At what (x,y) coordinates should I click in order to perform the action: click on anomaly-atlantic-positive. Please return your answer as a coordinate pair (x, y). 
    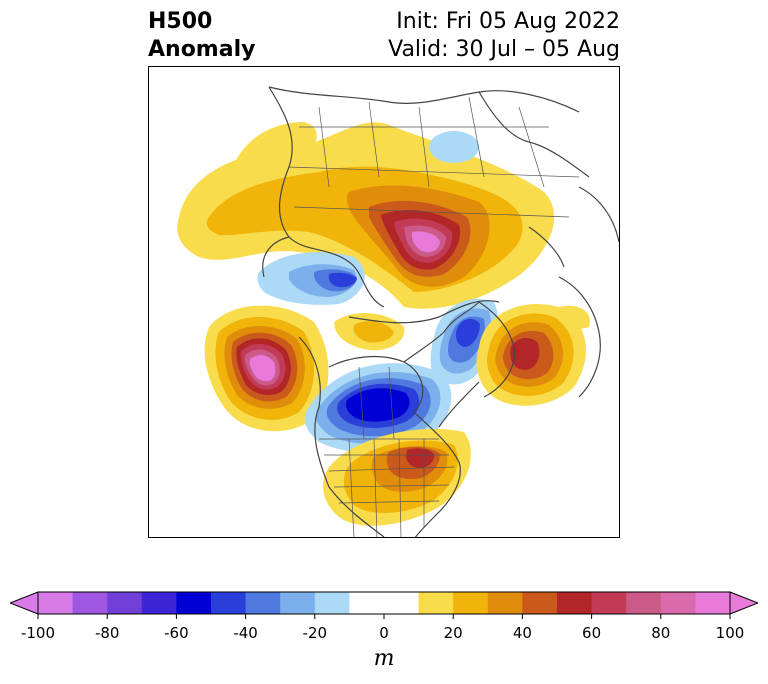
    Looking at the image, I should click on (574, 317).